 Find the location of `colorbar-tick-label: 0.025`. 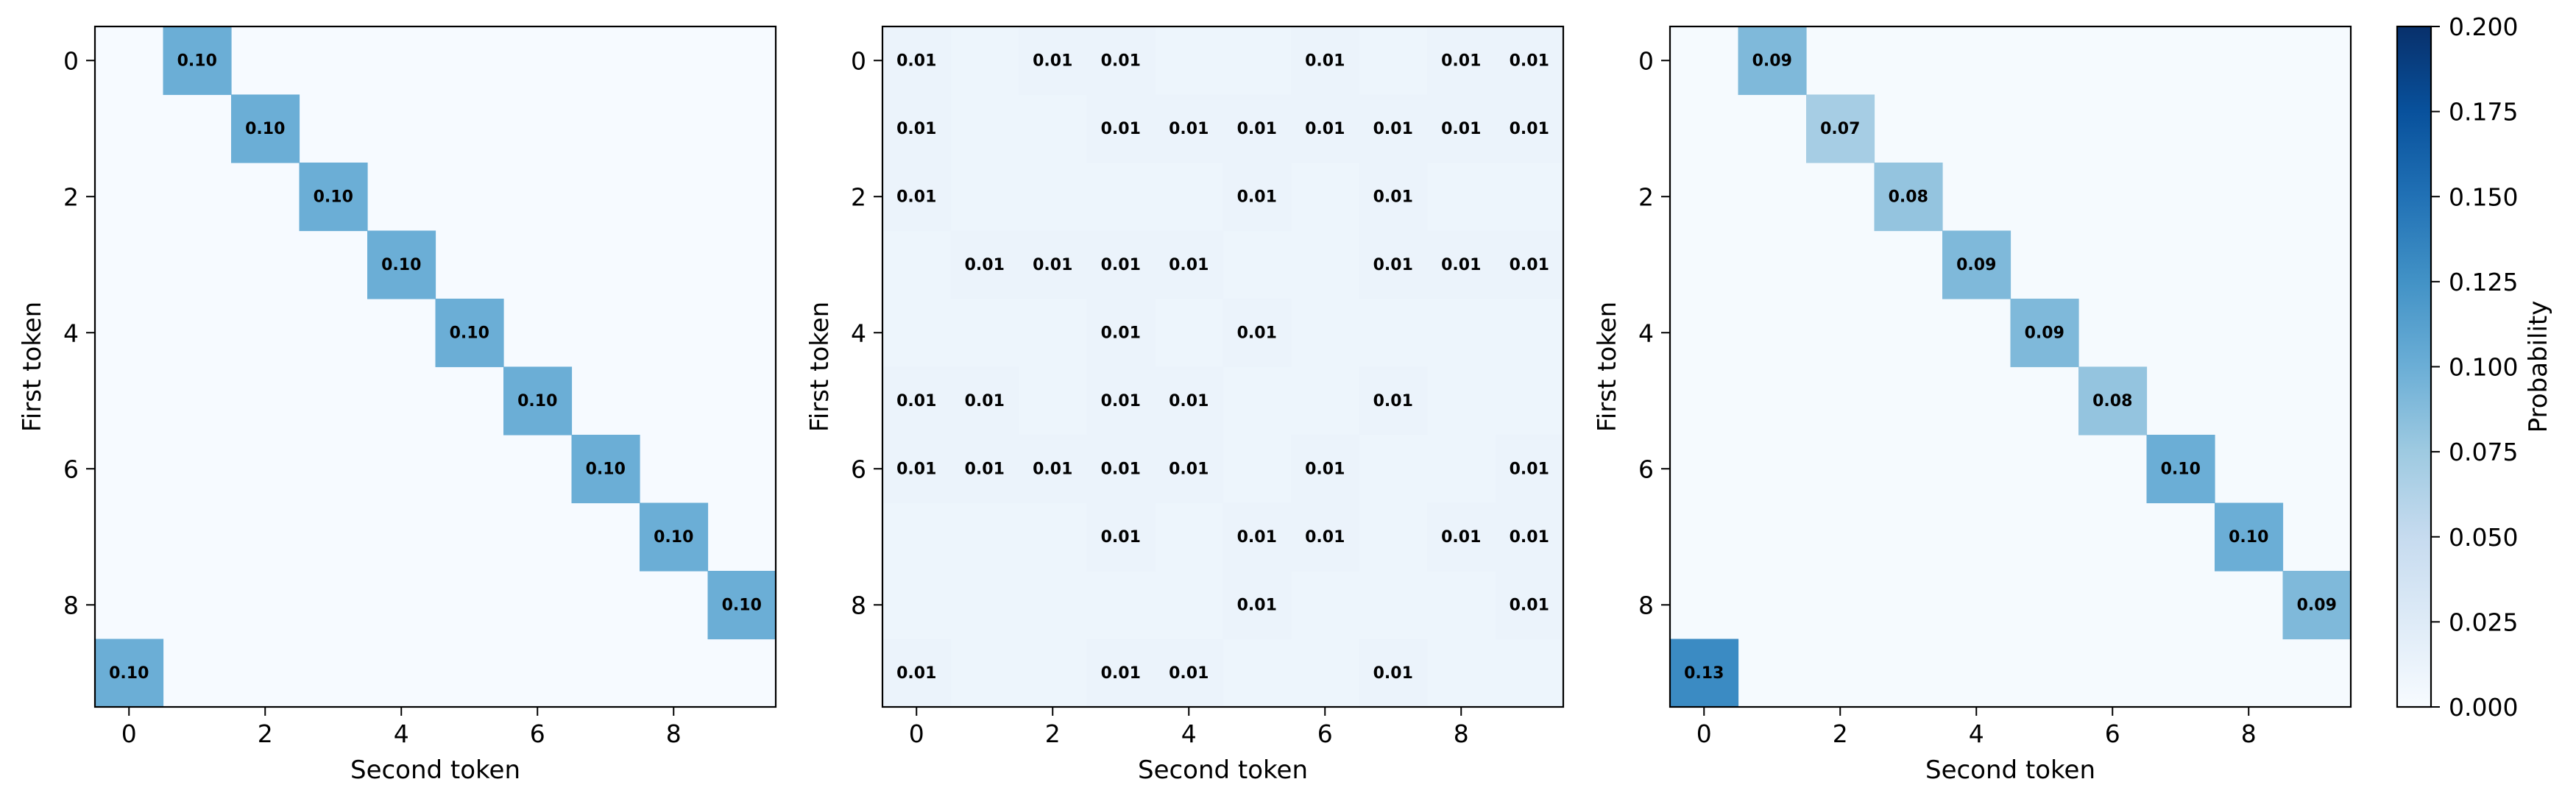

colorbar-tick-label: 0.025 is located at coordinates (2483, 622).